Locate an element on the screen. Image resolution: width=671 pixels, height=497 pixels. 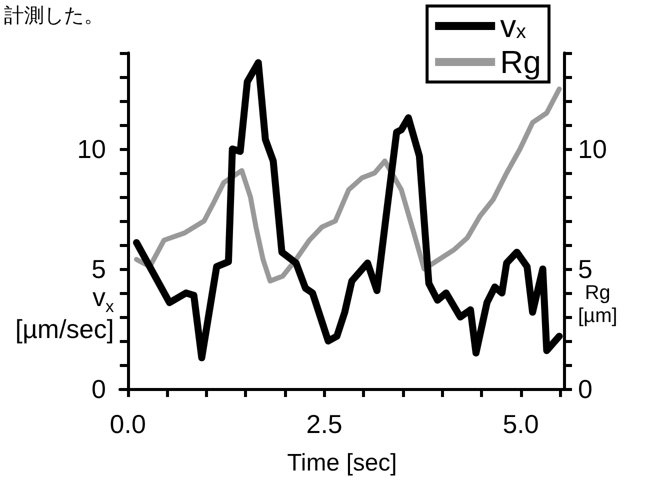
x-axis-title: Time [sec] is located at coordinates (342, 463).